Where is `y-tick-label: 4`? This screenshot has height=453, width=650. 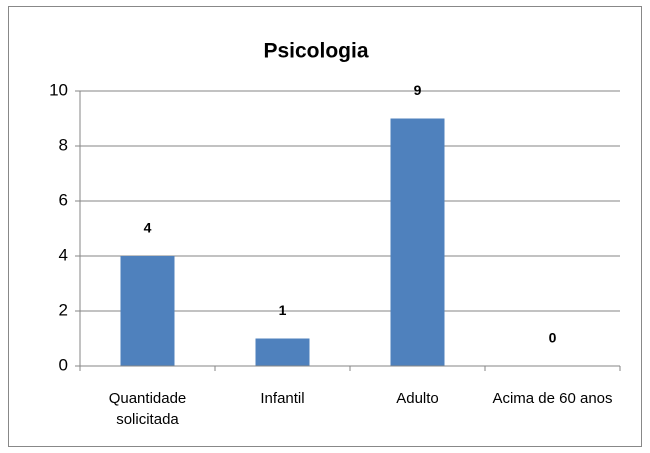
y-tick-label: 4 is located at coordinates (63, 254).